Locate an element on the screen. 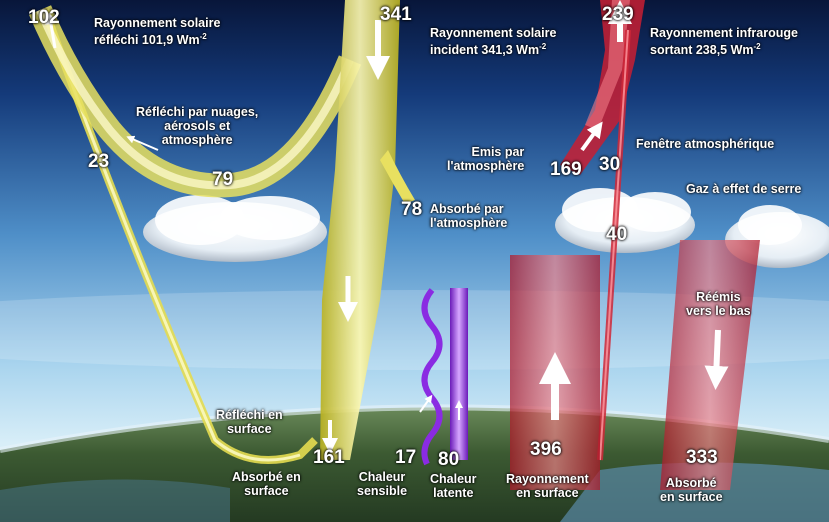 Image resolution: width=829 pixels, height=522 pixels. reflected-total-value: 102 is located at coordinates (44, 17).